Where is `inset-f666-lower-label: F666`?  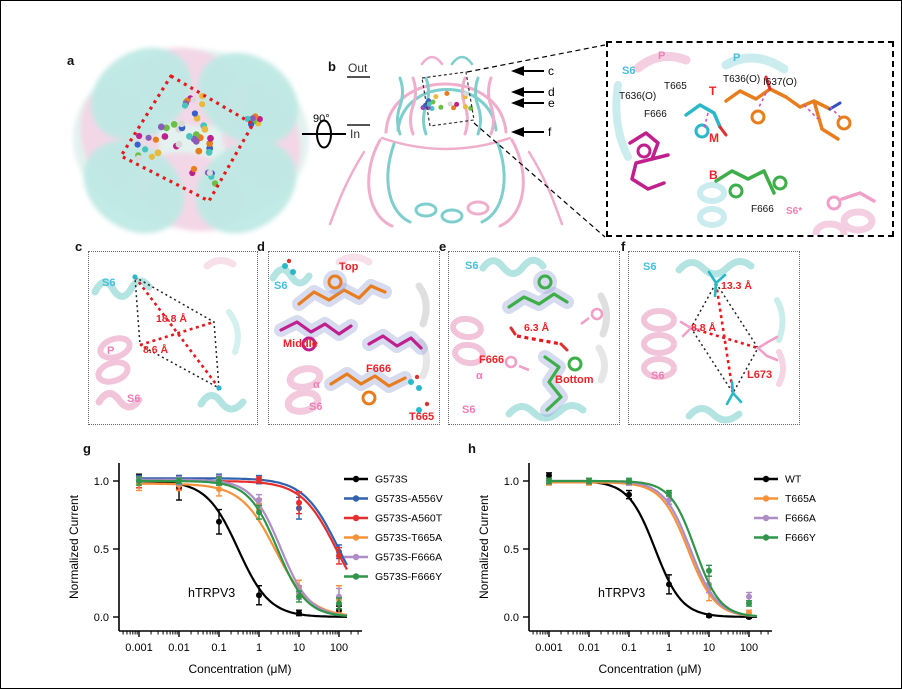 inset-f666-lower-label: F666 is located at coordinates (762, 209).